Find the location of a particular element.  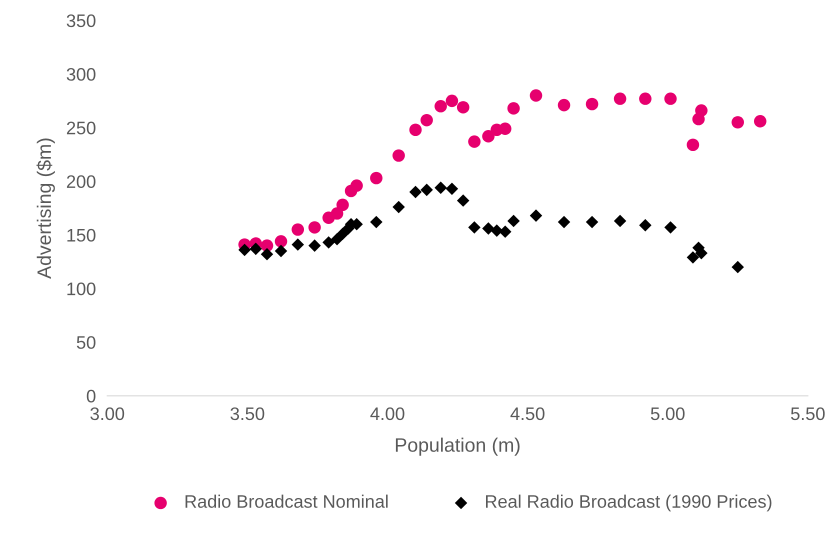

y-axis-title: Advertising ($m) is located at coordinates (45, 208).